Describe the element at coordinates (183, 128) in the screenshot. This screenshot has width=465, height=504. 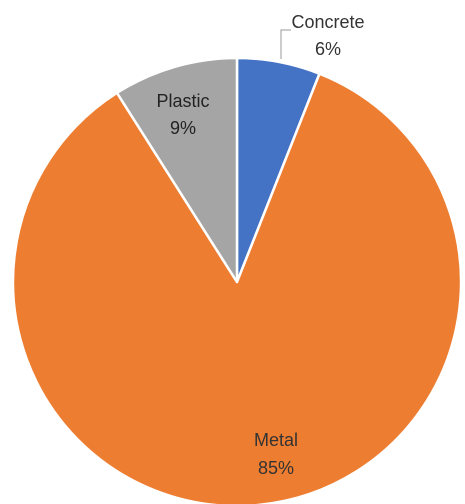
I see `slice-value-plastic: 9%` at that location.